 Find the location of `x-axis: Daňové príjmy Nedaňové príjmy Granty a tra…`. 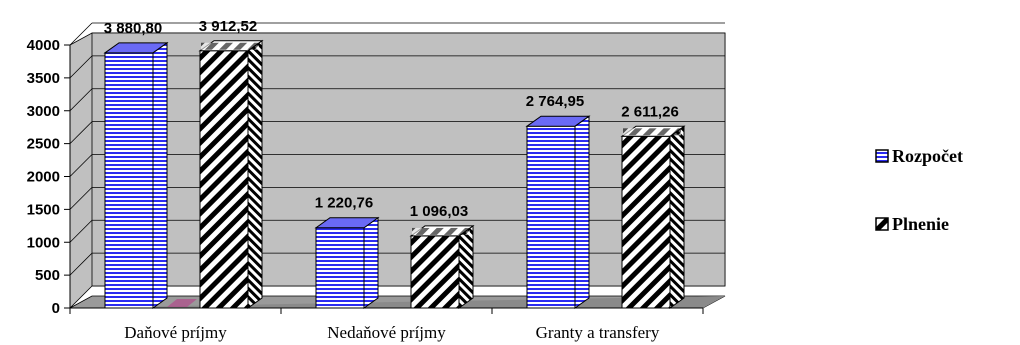

x-axis: Daňové príjmy Nedaňové príjmy Granty a tra… is located at coordinates (386, 324).